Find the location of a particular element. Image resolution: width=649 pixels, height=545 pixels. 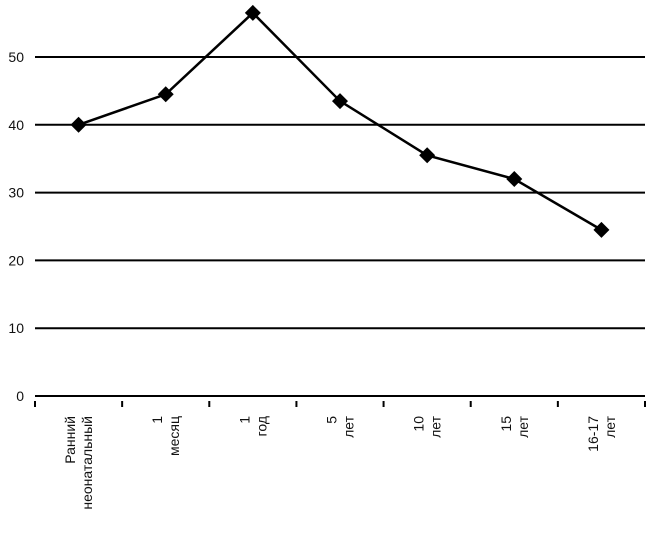

x-tick-label: 1год is located at coordinates (252, 426).